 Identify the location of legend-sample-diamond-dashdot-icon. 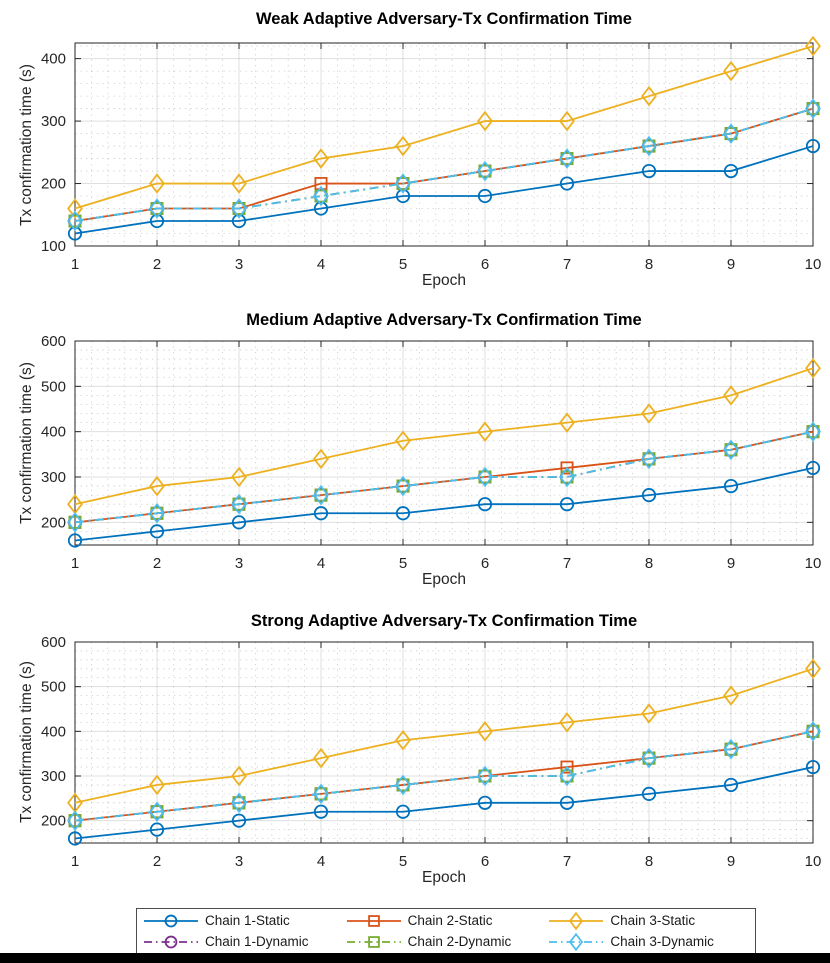
(576, 941).